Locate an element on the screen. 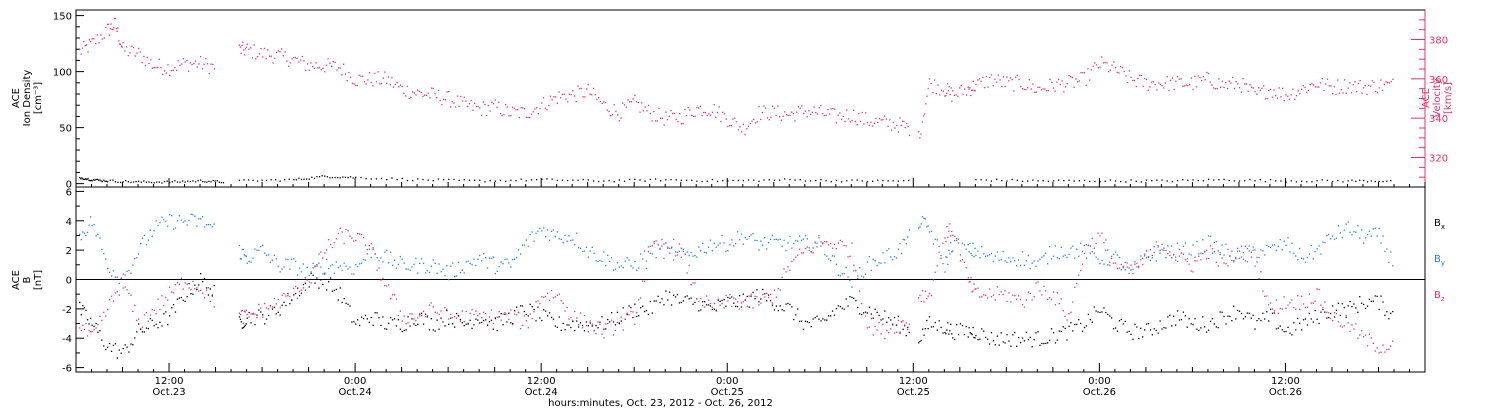 The height and width of the screenshot is (414, 1500). x-tick-time-label: 12:00 is located at coordinates (541, 381).